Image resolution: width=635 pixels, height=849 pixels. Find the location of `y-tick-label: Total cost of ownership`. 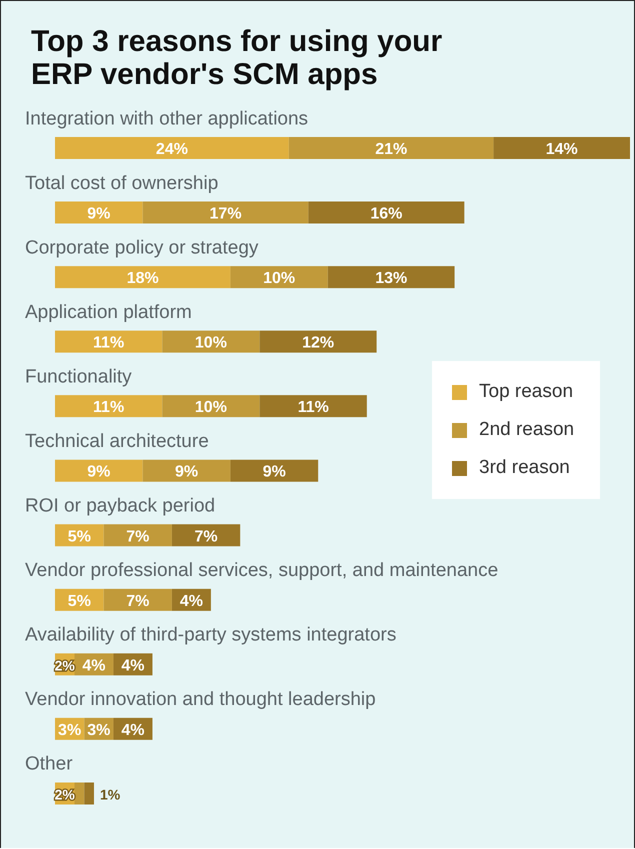

y-tick-label: Total cost of ownership is located at coordinates (121, 183).